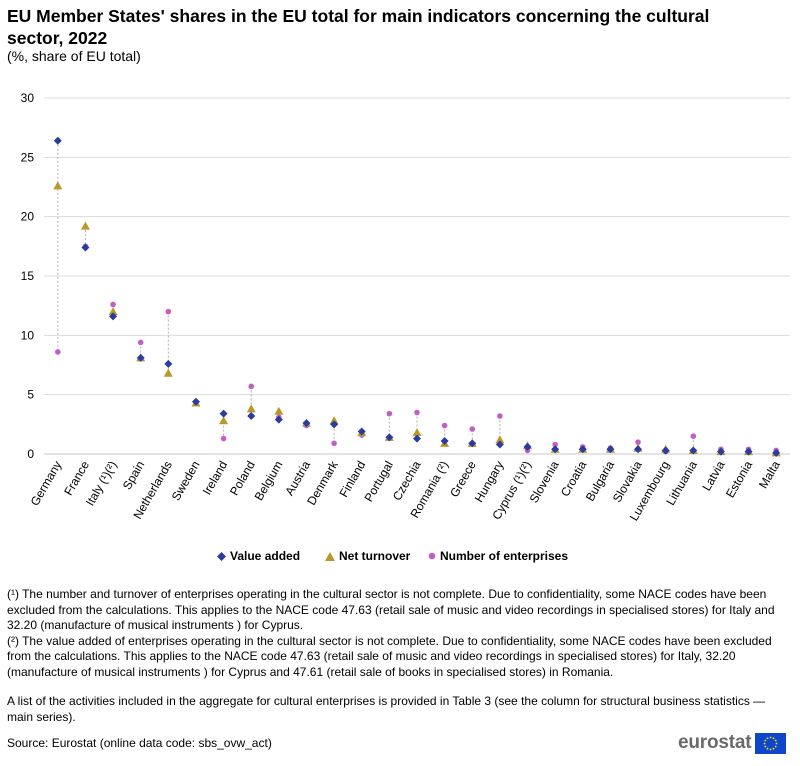  What do you see at coordinates (221, 556) in the screenshot?
I see `diamond-marker-icon` at bounding box center [221, 556].